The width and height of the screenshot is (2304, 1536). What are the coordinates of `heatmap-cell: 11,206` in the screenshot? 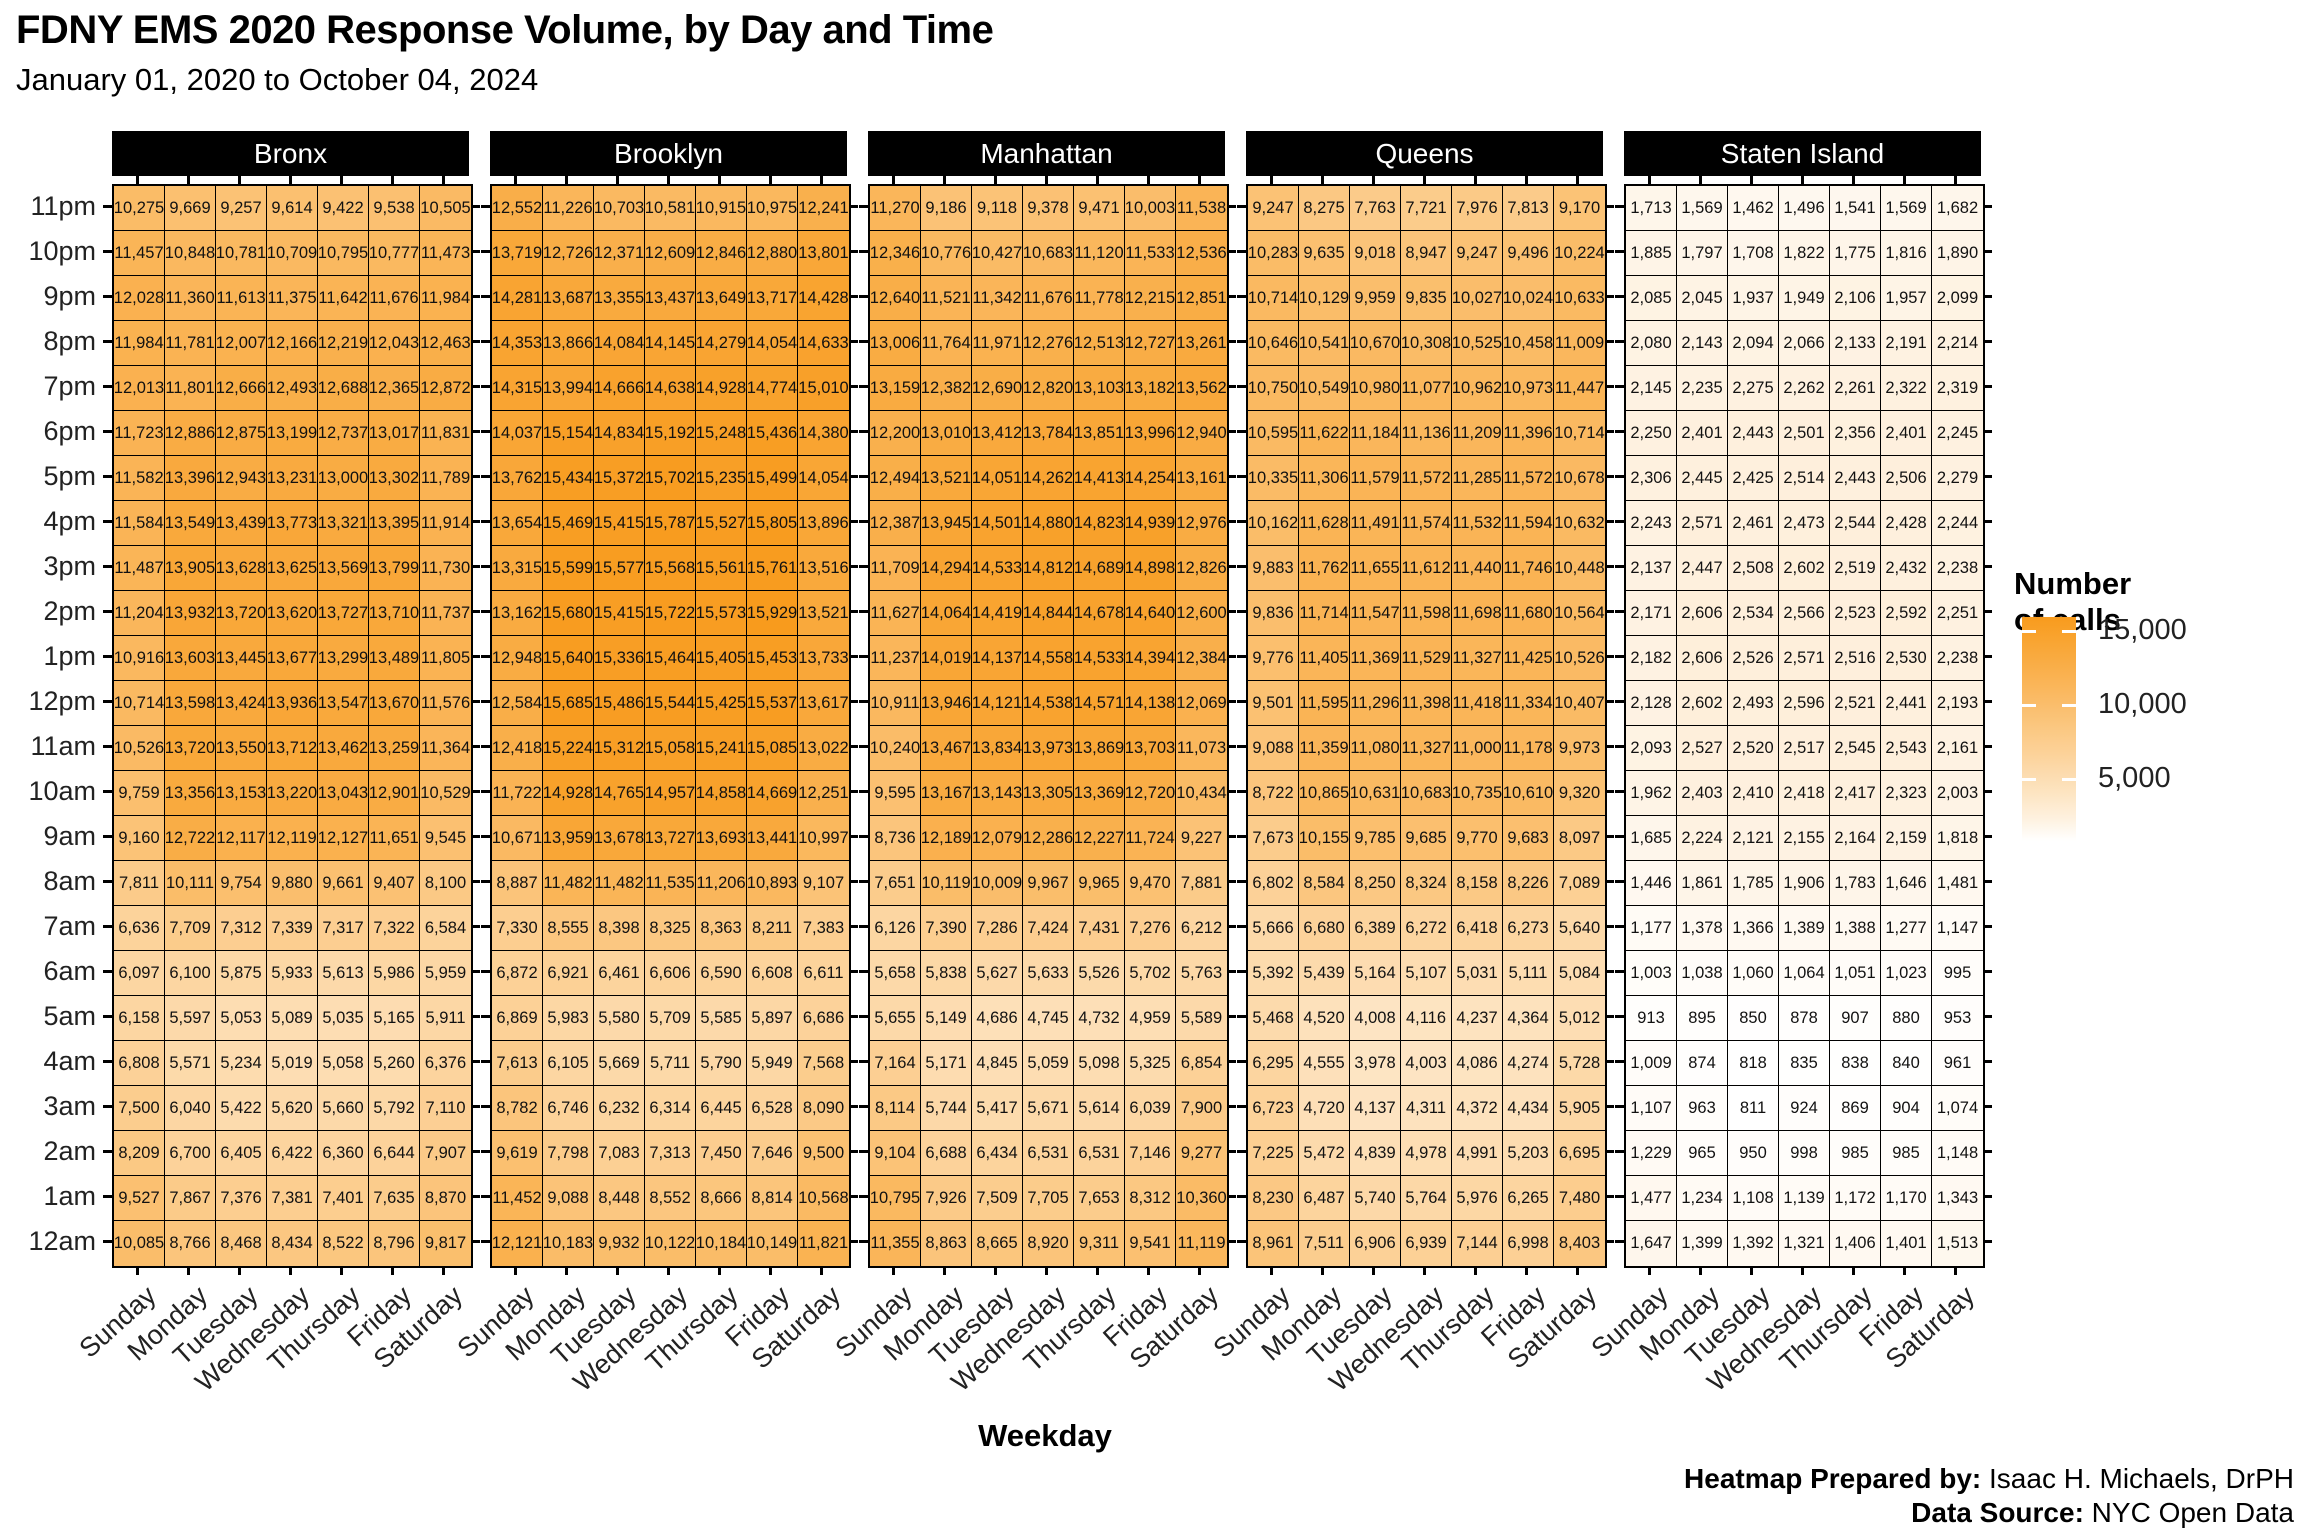 It's located at (721, 883).